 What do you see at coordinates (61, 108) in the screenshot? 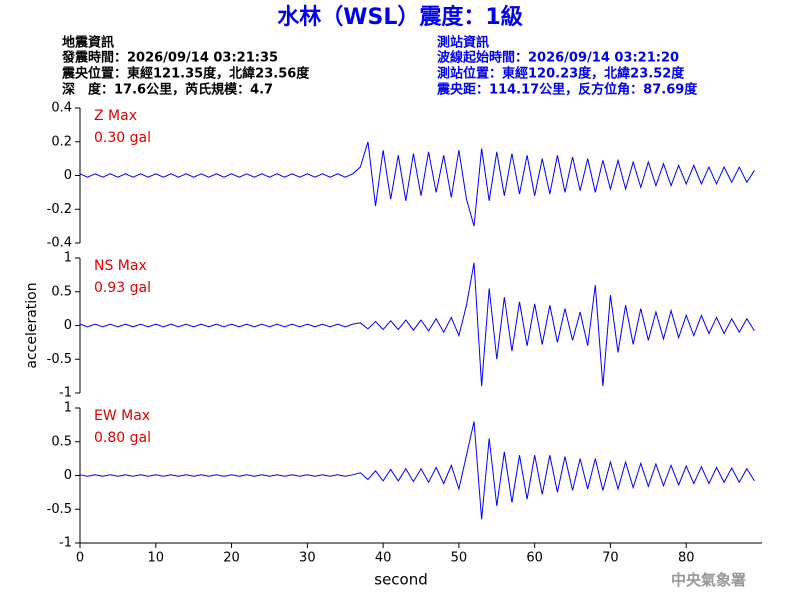
I see `y-tick-label: 0.4` at bounding box center [61, 108].